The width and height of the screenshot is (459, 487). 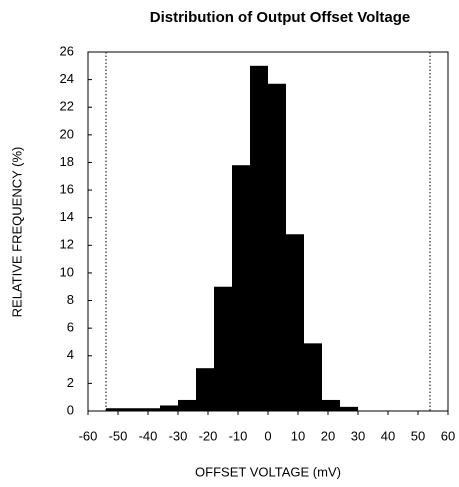 What do you see at coordinates (280, 17) in the screenshot?
I see `chart-title: Distribution of Output Offset Voltage` at bounding box center [280, 17].